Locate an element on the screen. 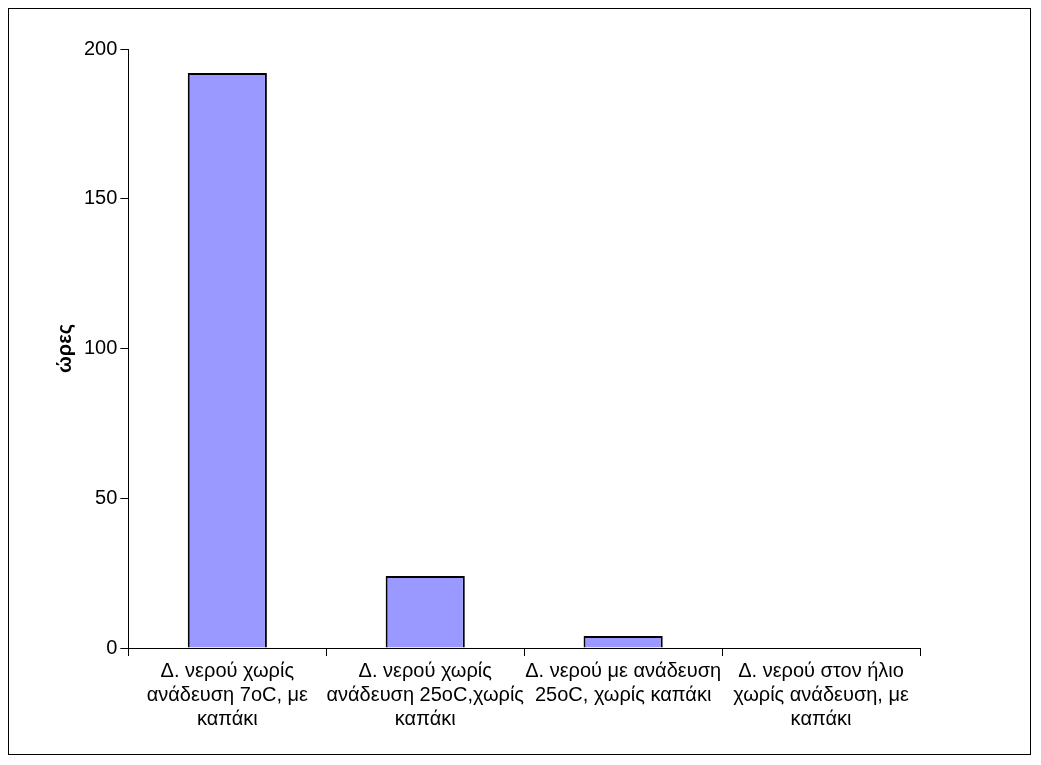 The width and height of the screenshot is (1041, 765). x-tick-label: Δ. νερού στον ήλιο χωρίς ανάδευση, με καπάκι is located at coordinates (821, 693).